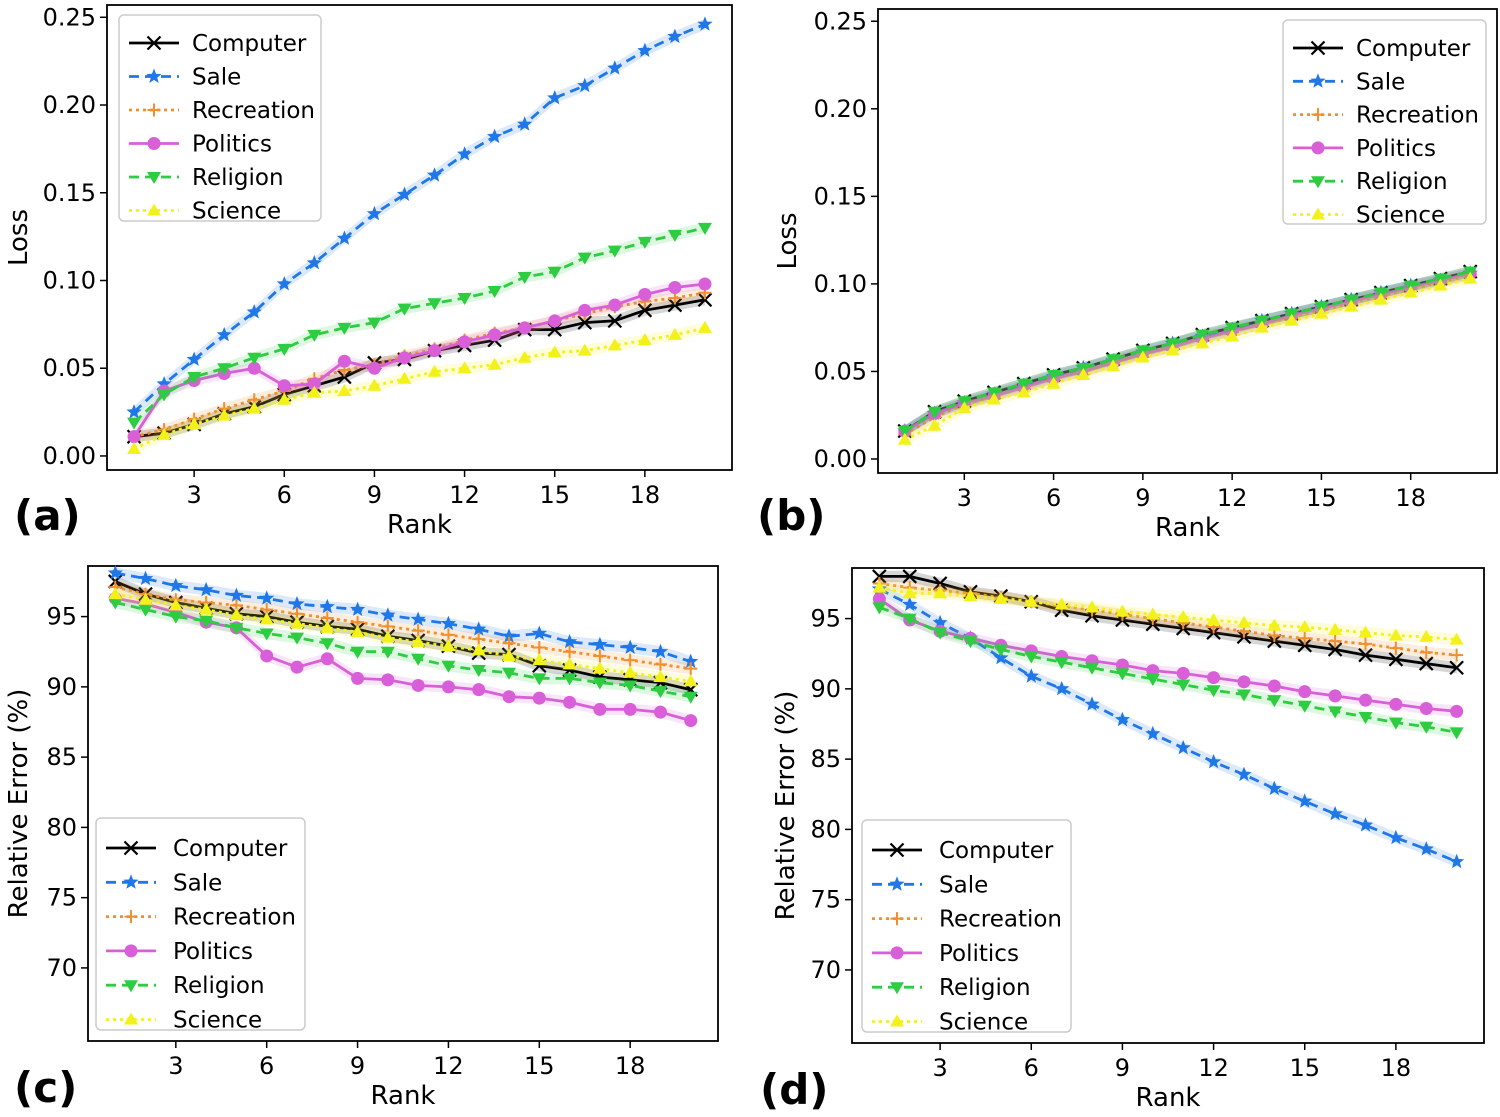 This screenshot has height=1117, width=1500. Describe the element at coordinates (840, 109) in the screenshot. I see `y-tick-label: 0.20` at that location.